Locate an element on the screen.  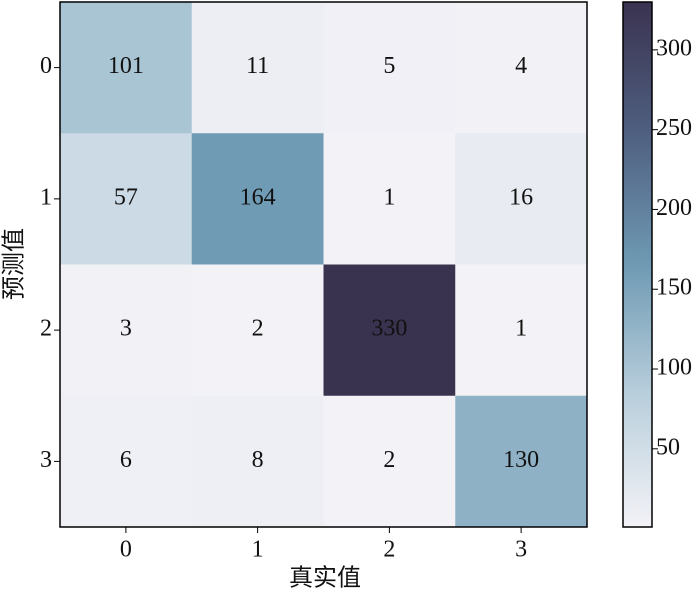
cell-label: 330 is located at coordinates (389, 329).